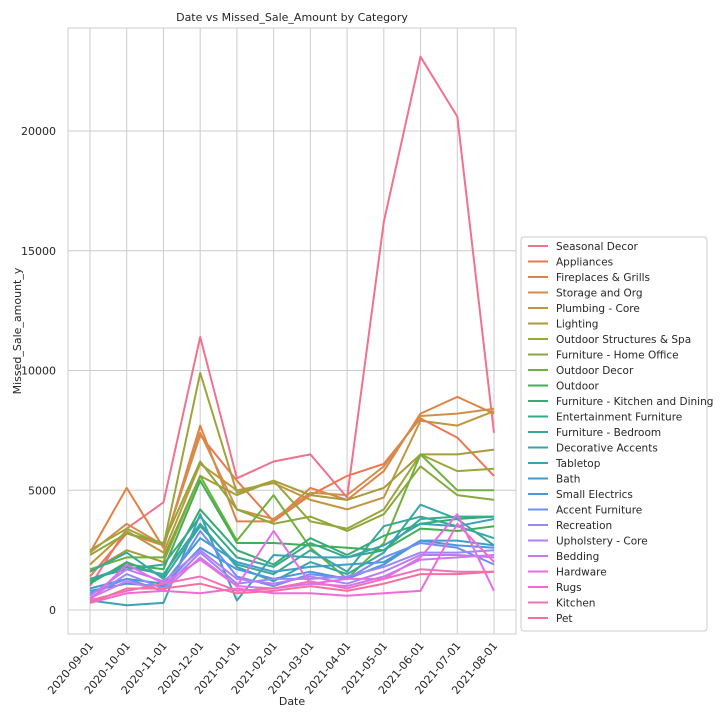 This screenshot has height=720, width=720. I want to click on legend-entry-label: Tabletop, so click(578, 464).